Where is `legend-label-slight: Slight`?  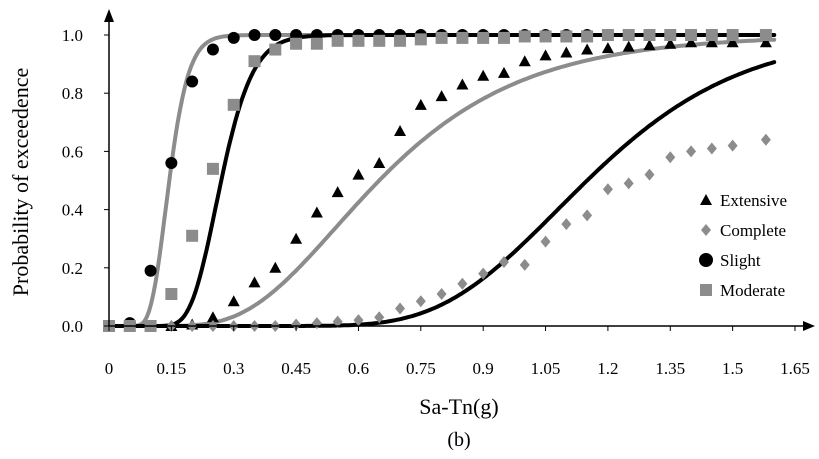
legend-label-slight: Slight is located at coordinates (740, 260).